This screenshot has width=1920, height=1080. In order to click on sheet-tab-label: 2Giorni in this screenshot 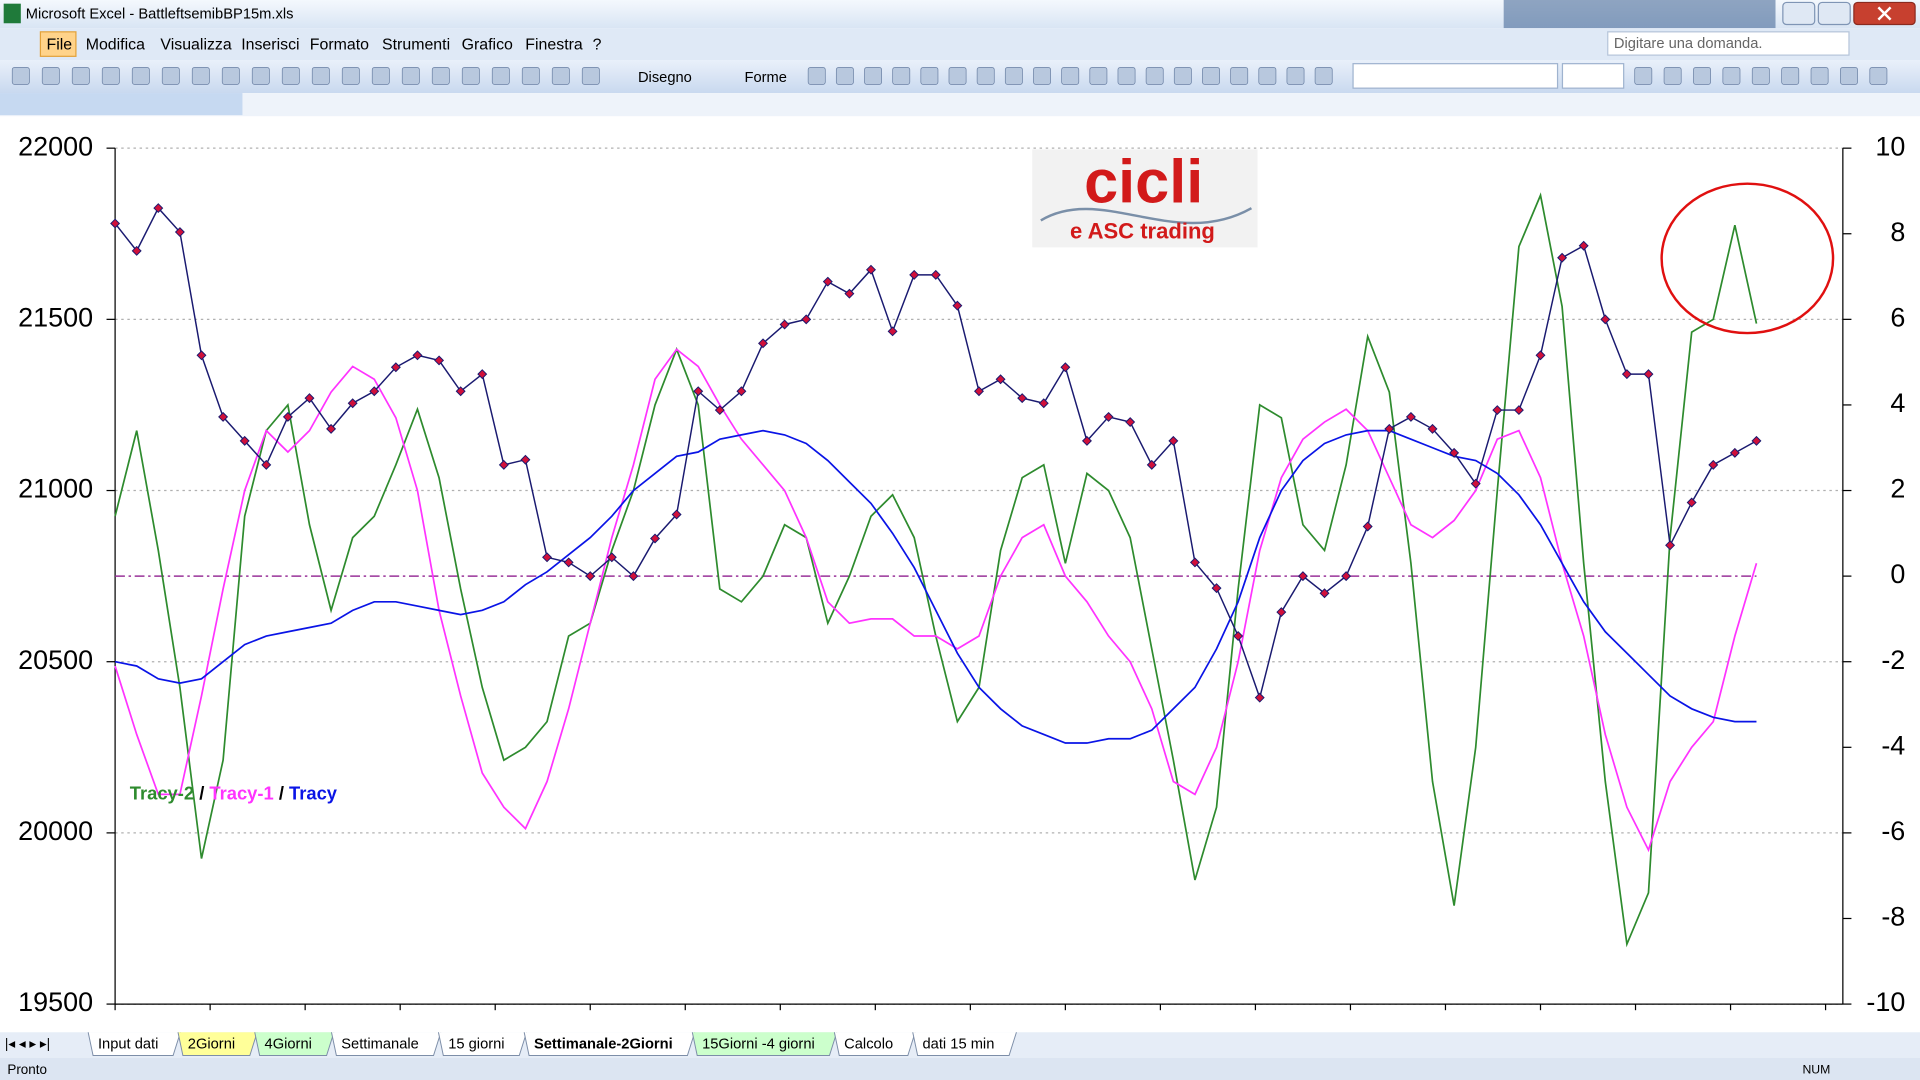, I will do `click(211, 1044)`.